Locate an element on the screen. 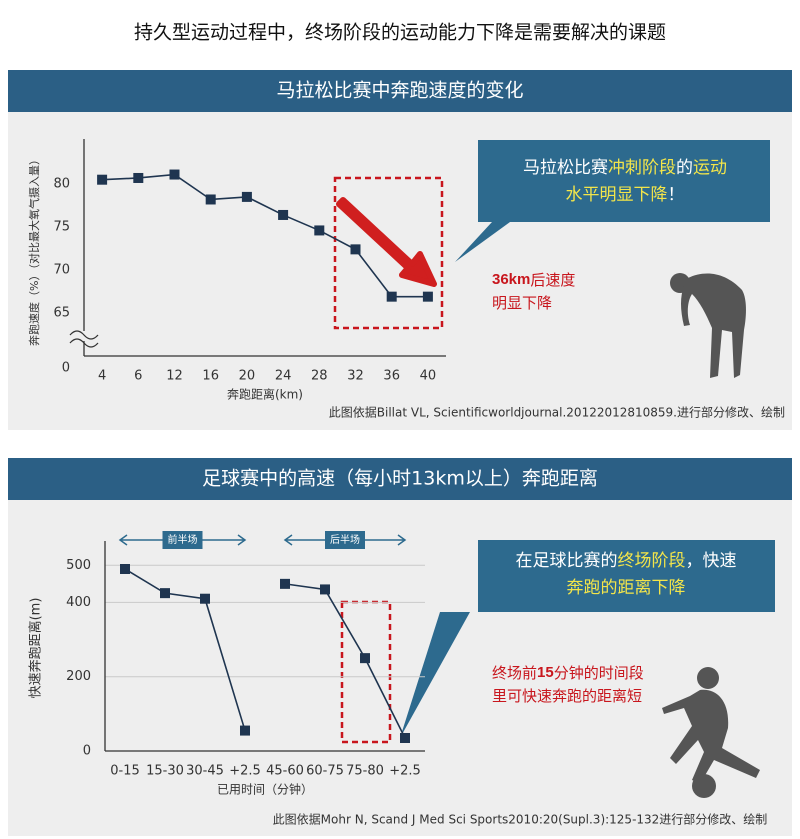  y-tick-label: 200 is located at coordinates (78, 676).